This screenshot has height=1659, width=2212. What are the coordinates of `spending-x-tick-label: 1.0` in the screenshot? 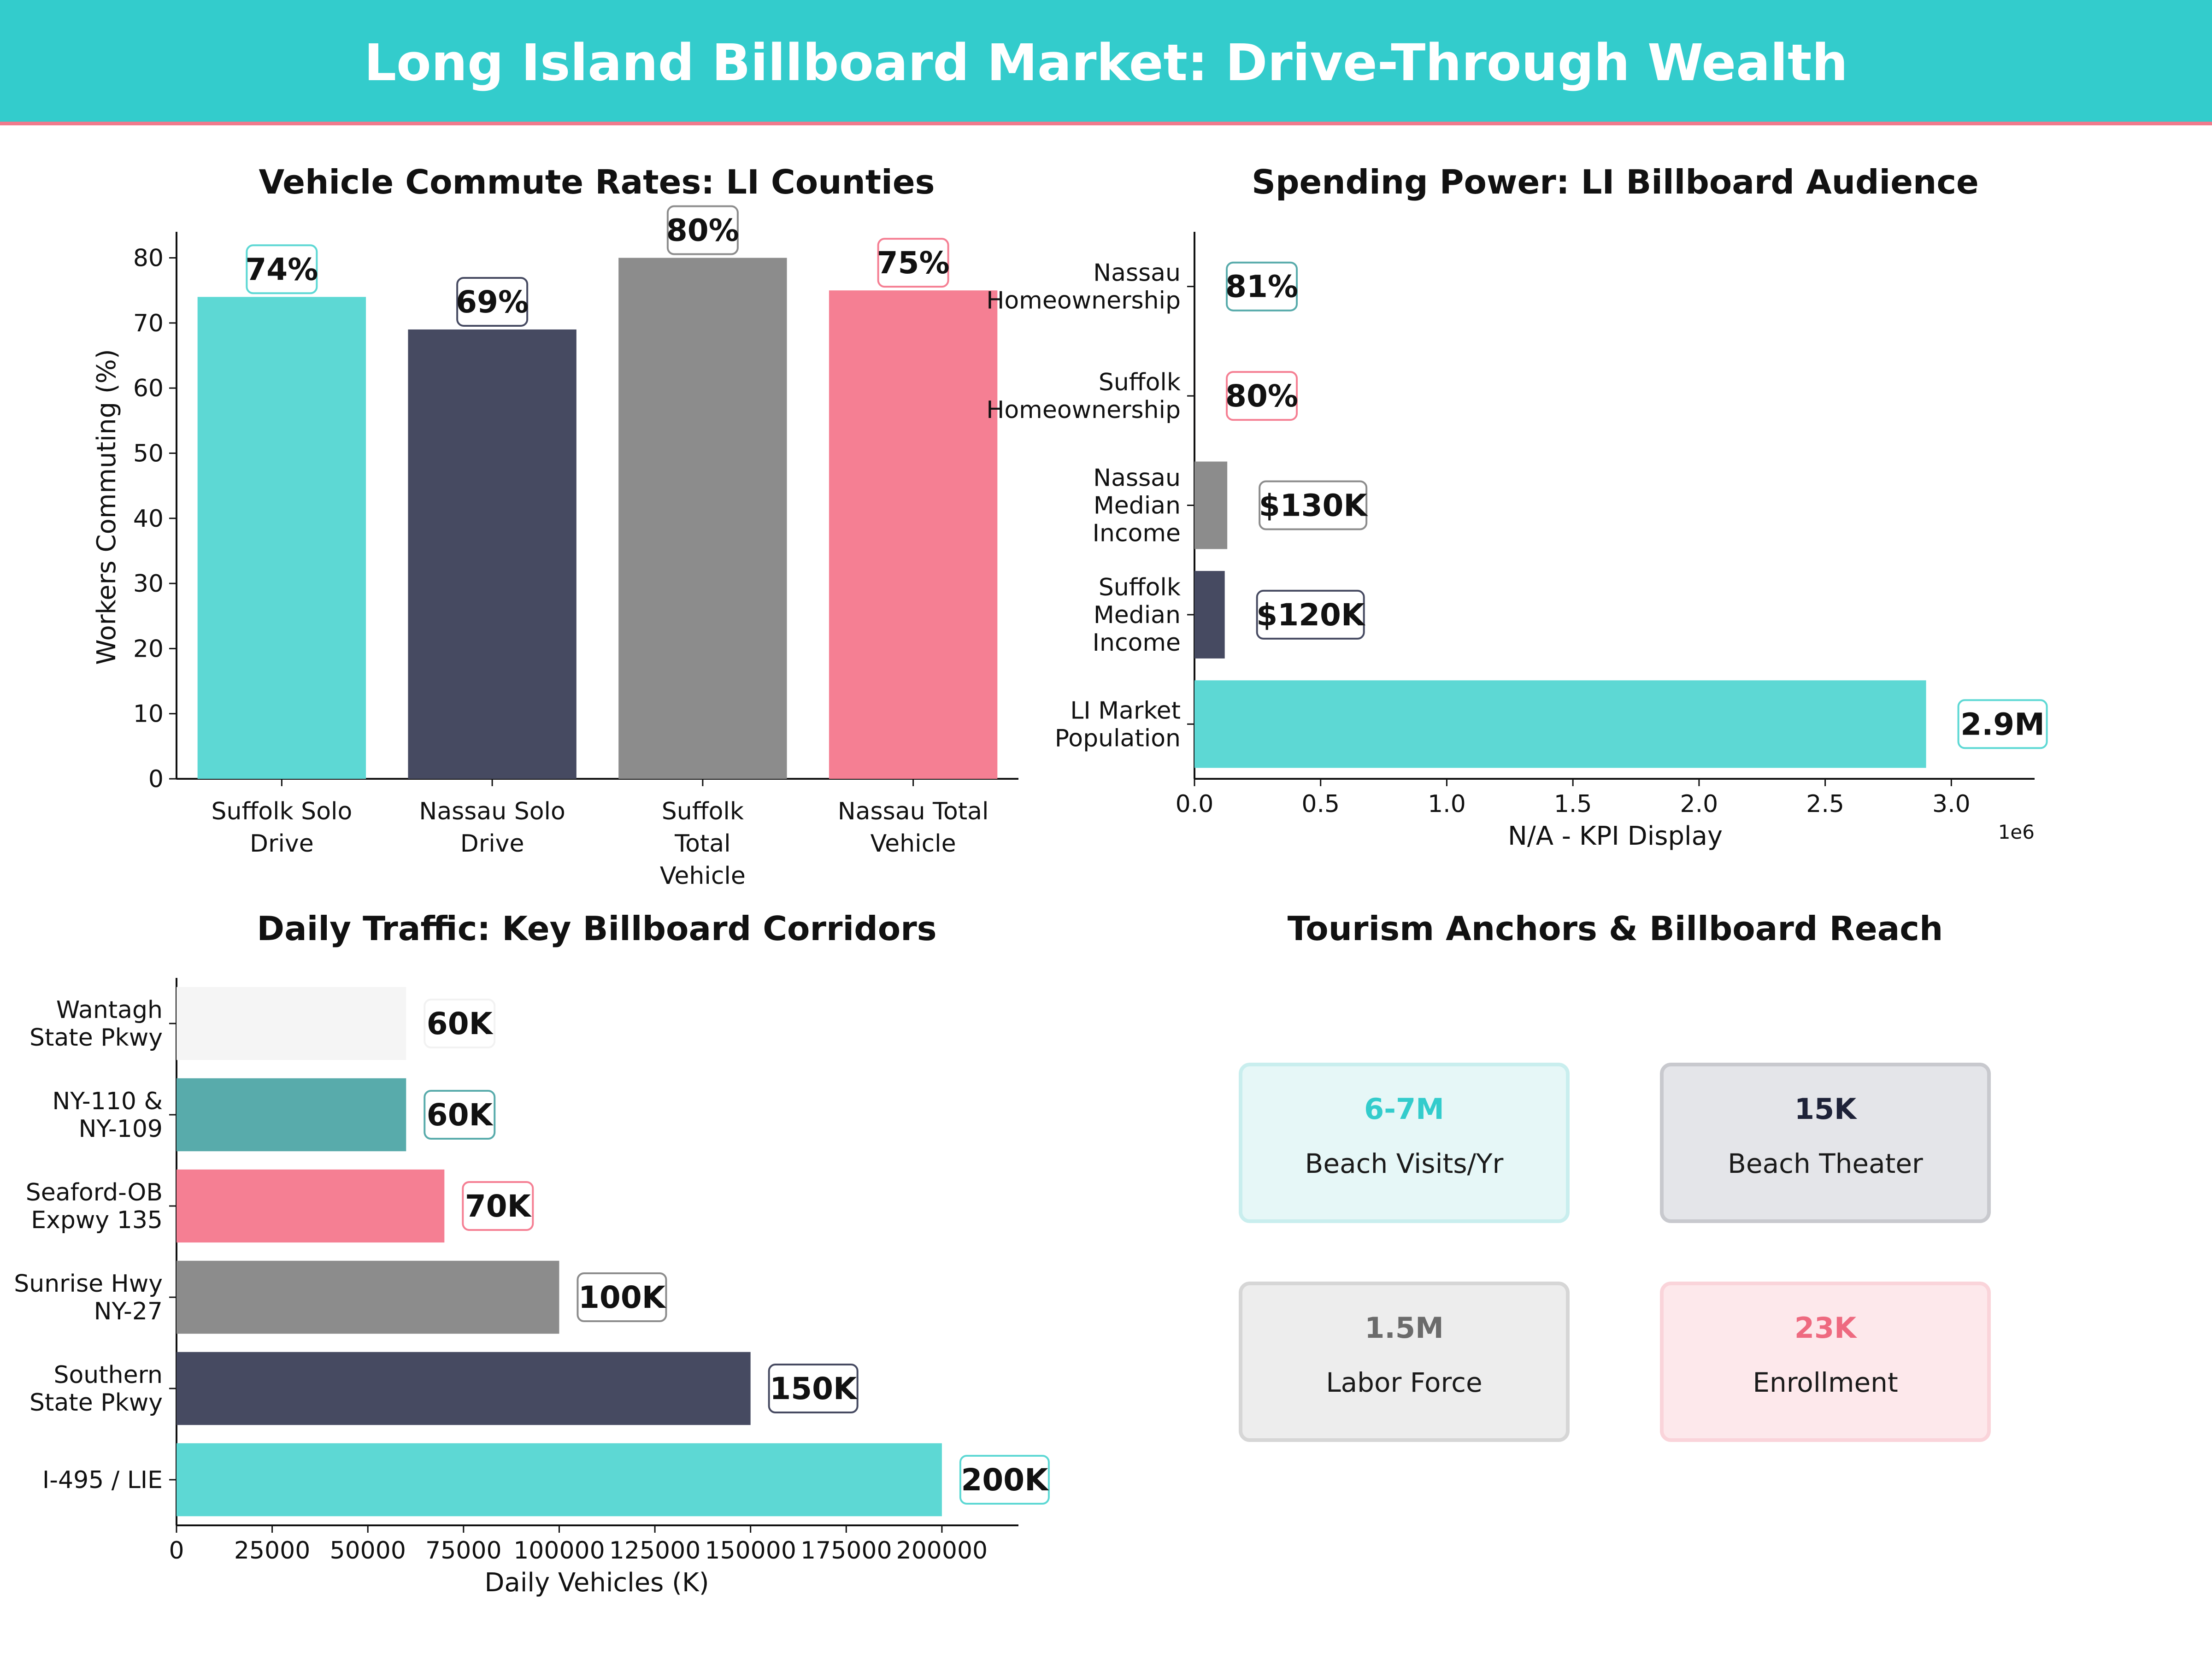 It's located at (1447, 804).